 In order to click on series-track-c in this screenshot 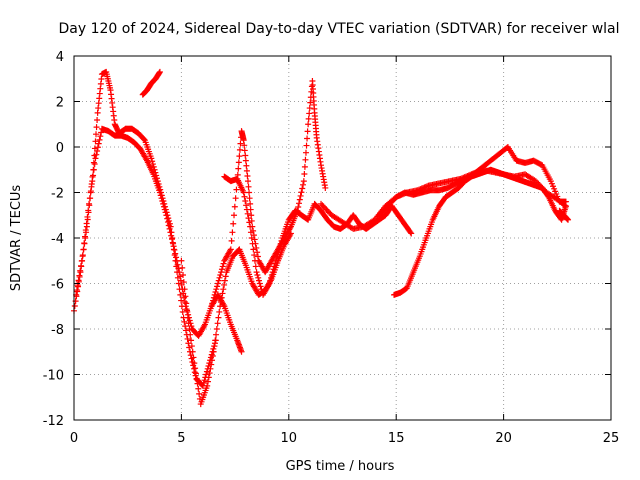, I will do `click(151, 83)`.